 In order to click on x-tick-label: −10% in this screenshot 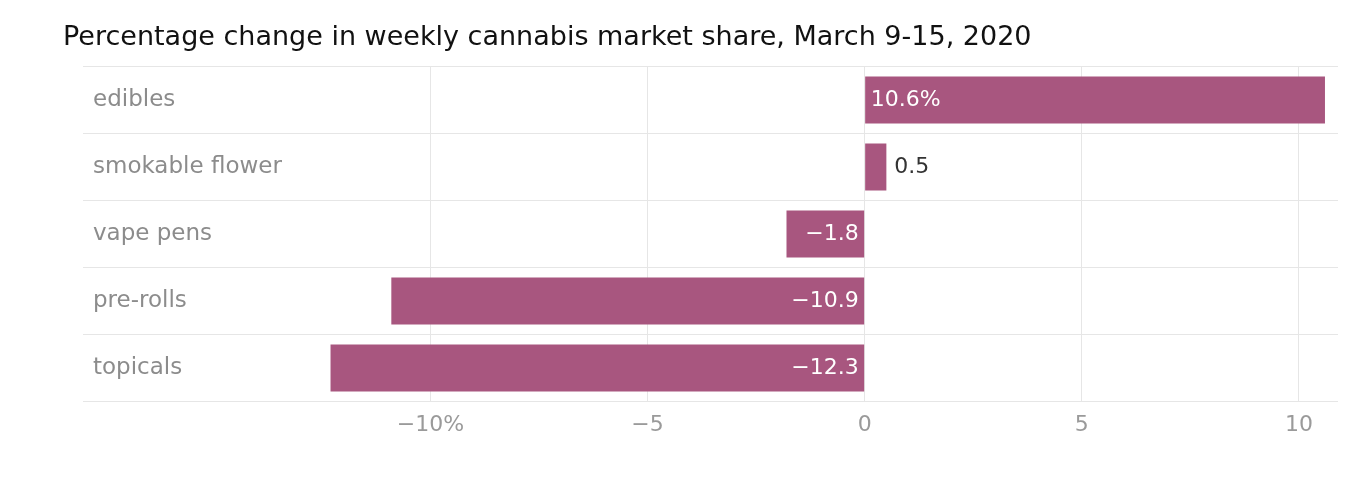, I will do `click(430, 423)`.